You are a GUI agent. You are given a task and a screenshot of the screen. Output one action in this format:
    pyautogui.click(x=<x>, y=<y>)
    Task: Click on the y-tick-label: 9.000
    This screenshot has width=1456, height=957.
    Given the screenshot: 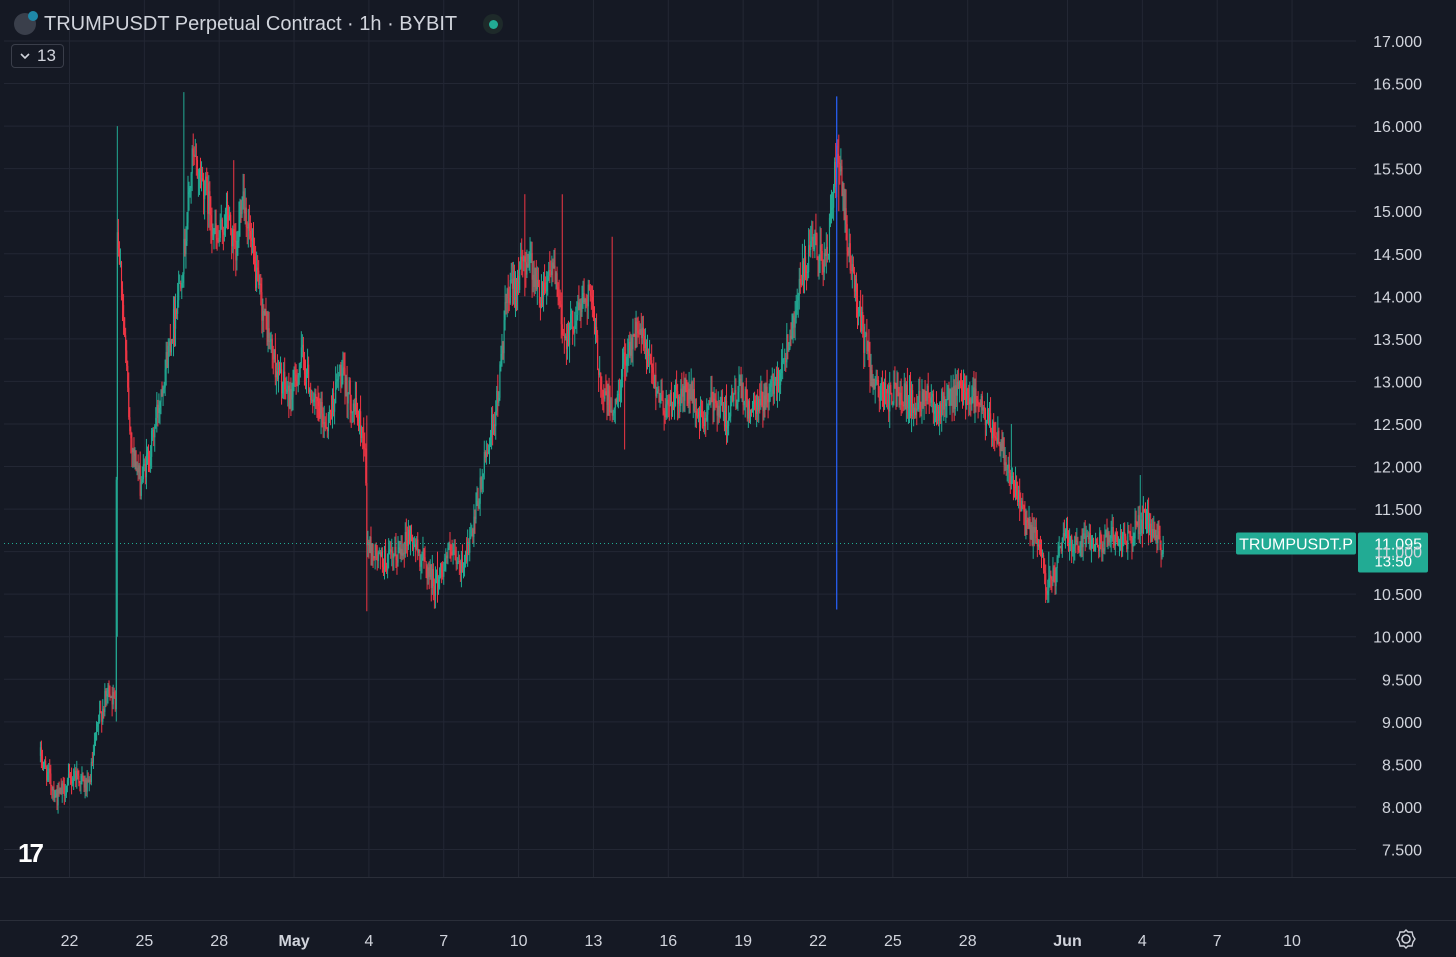 What is the action you would take?
    pyautogui.click(x=1402, y=723)
    